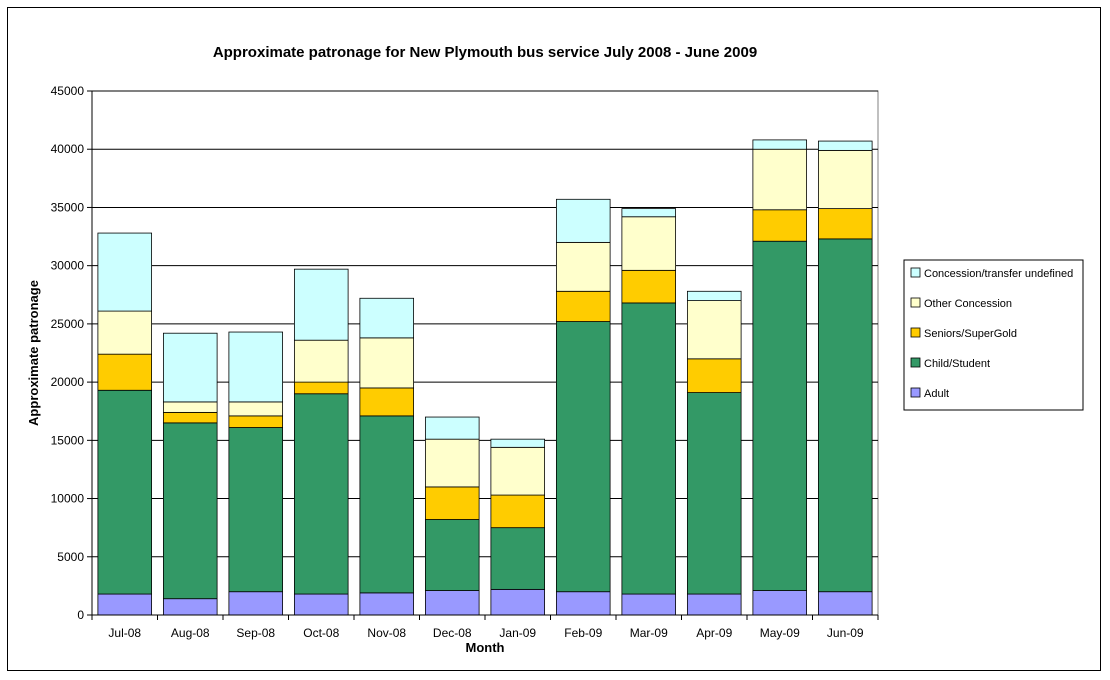 This screenshot has height=680, width=1110. I want to click on x-tick-label: Mar-09, so click(649, 633).